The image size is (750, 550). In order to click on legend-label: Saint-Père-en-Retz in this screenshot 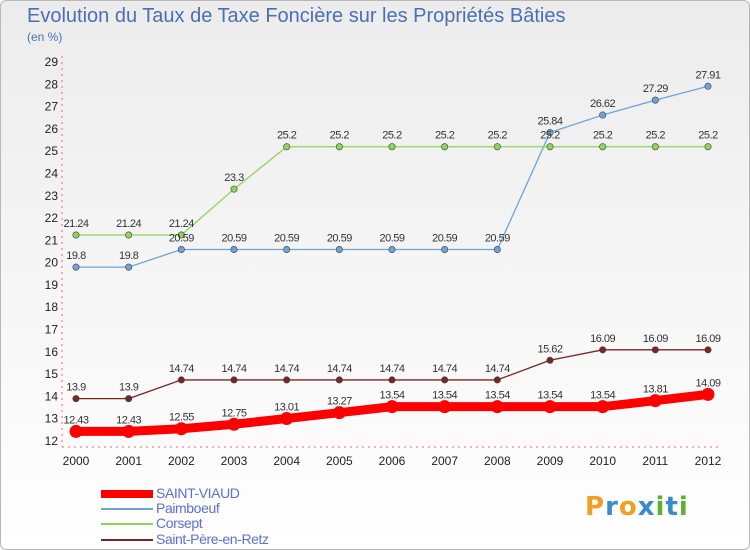, I will do `click(212, 539)`.